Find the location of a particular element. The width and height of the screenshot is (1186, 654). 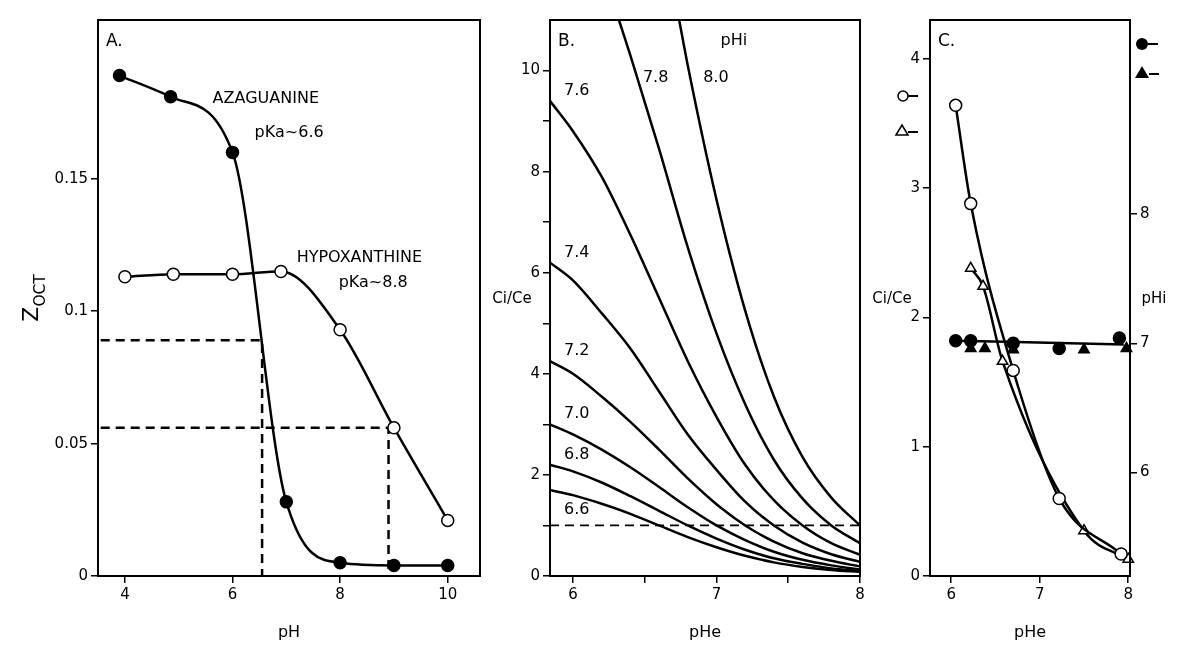

series-label: 7.8 is located at coordinates (655, 76).